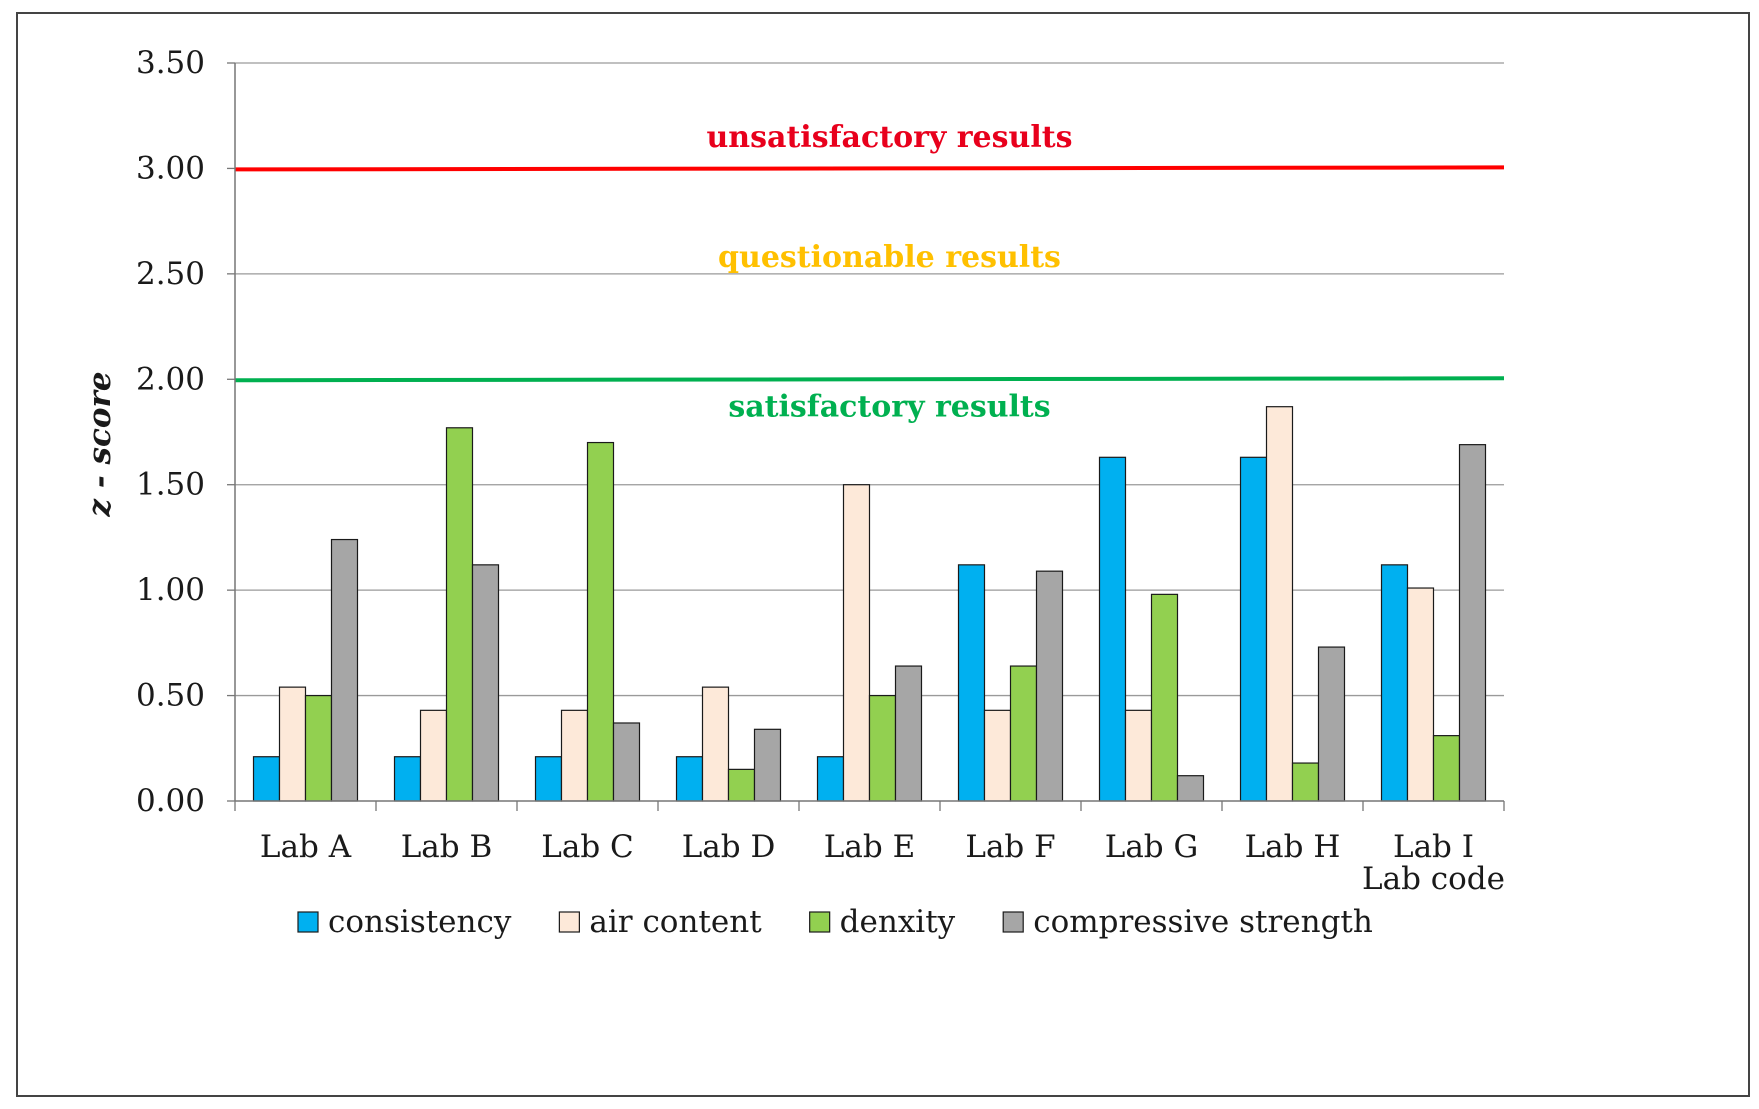  What do you see at coordinates (100, 444) in the screenshot?
I see `y-axis-label: z - score` at bounding box center [100, 444].